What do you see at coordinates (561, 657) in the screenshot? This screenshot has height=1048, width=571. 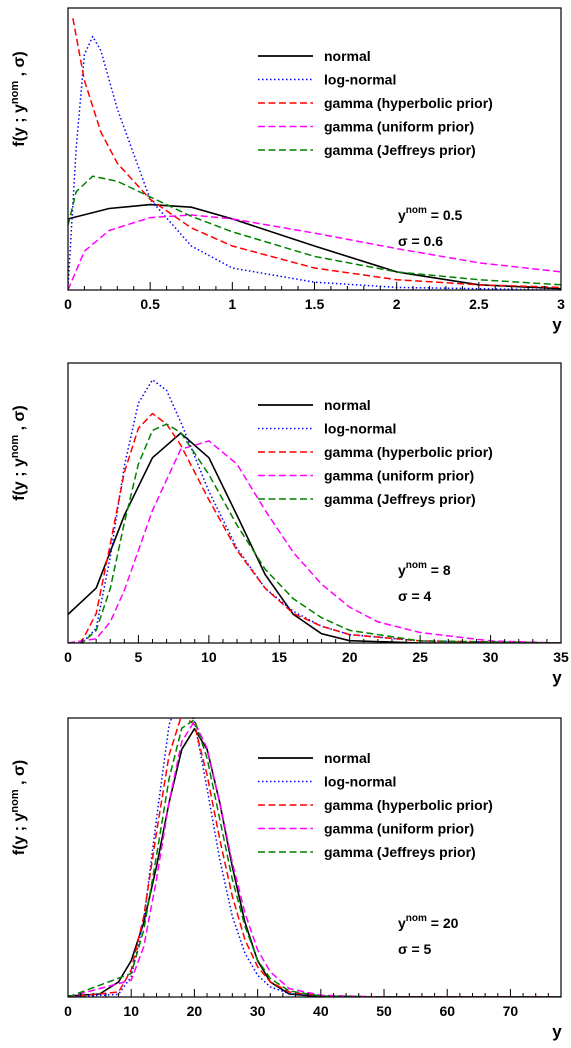 I see `x-tick-label: 35` at bounding box center [561, 657].